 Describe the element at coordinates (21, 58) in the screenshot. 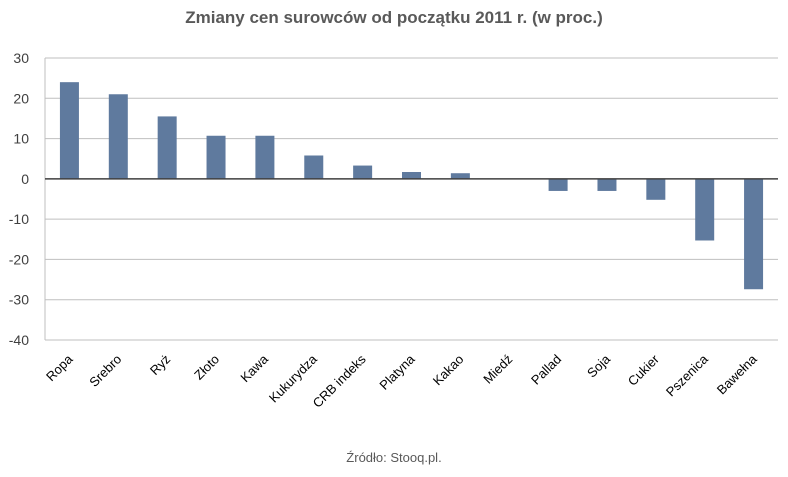

I see `y-tick-label: 30` at that location.